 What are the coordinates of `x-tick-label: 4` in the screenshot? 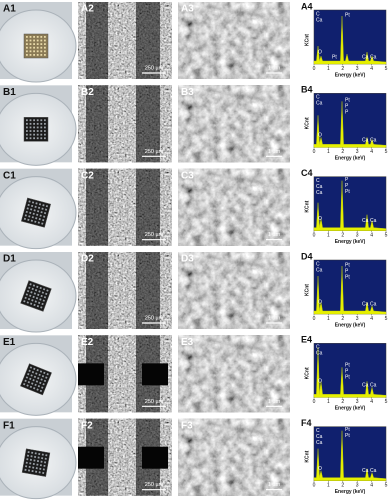 It's located at (371, 402).